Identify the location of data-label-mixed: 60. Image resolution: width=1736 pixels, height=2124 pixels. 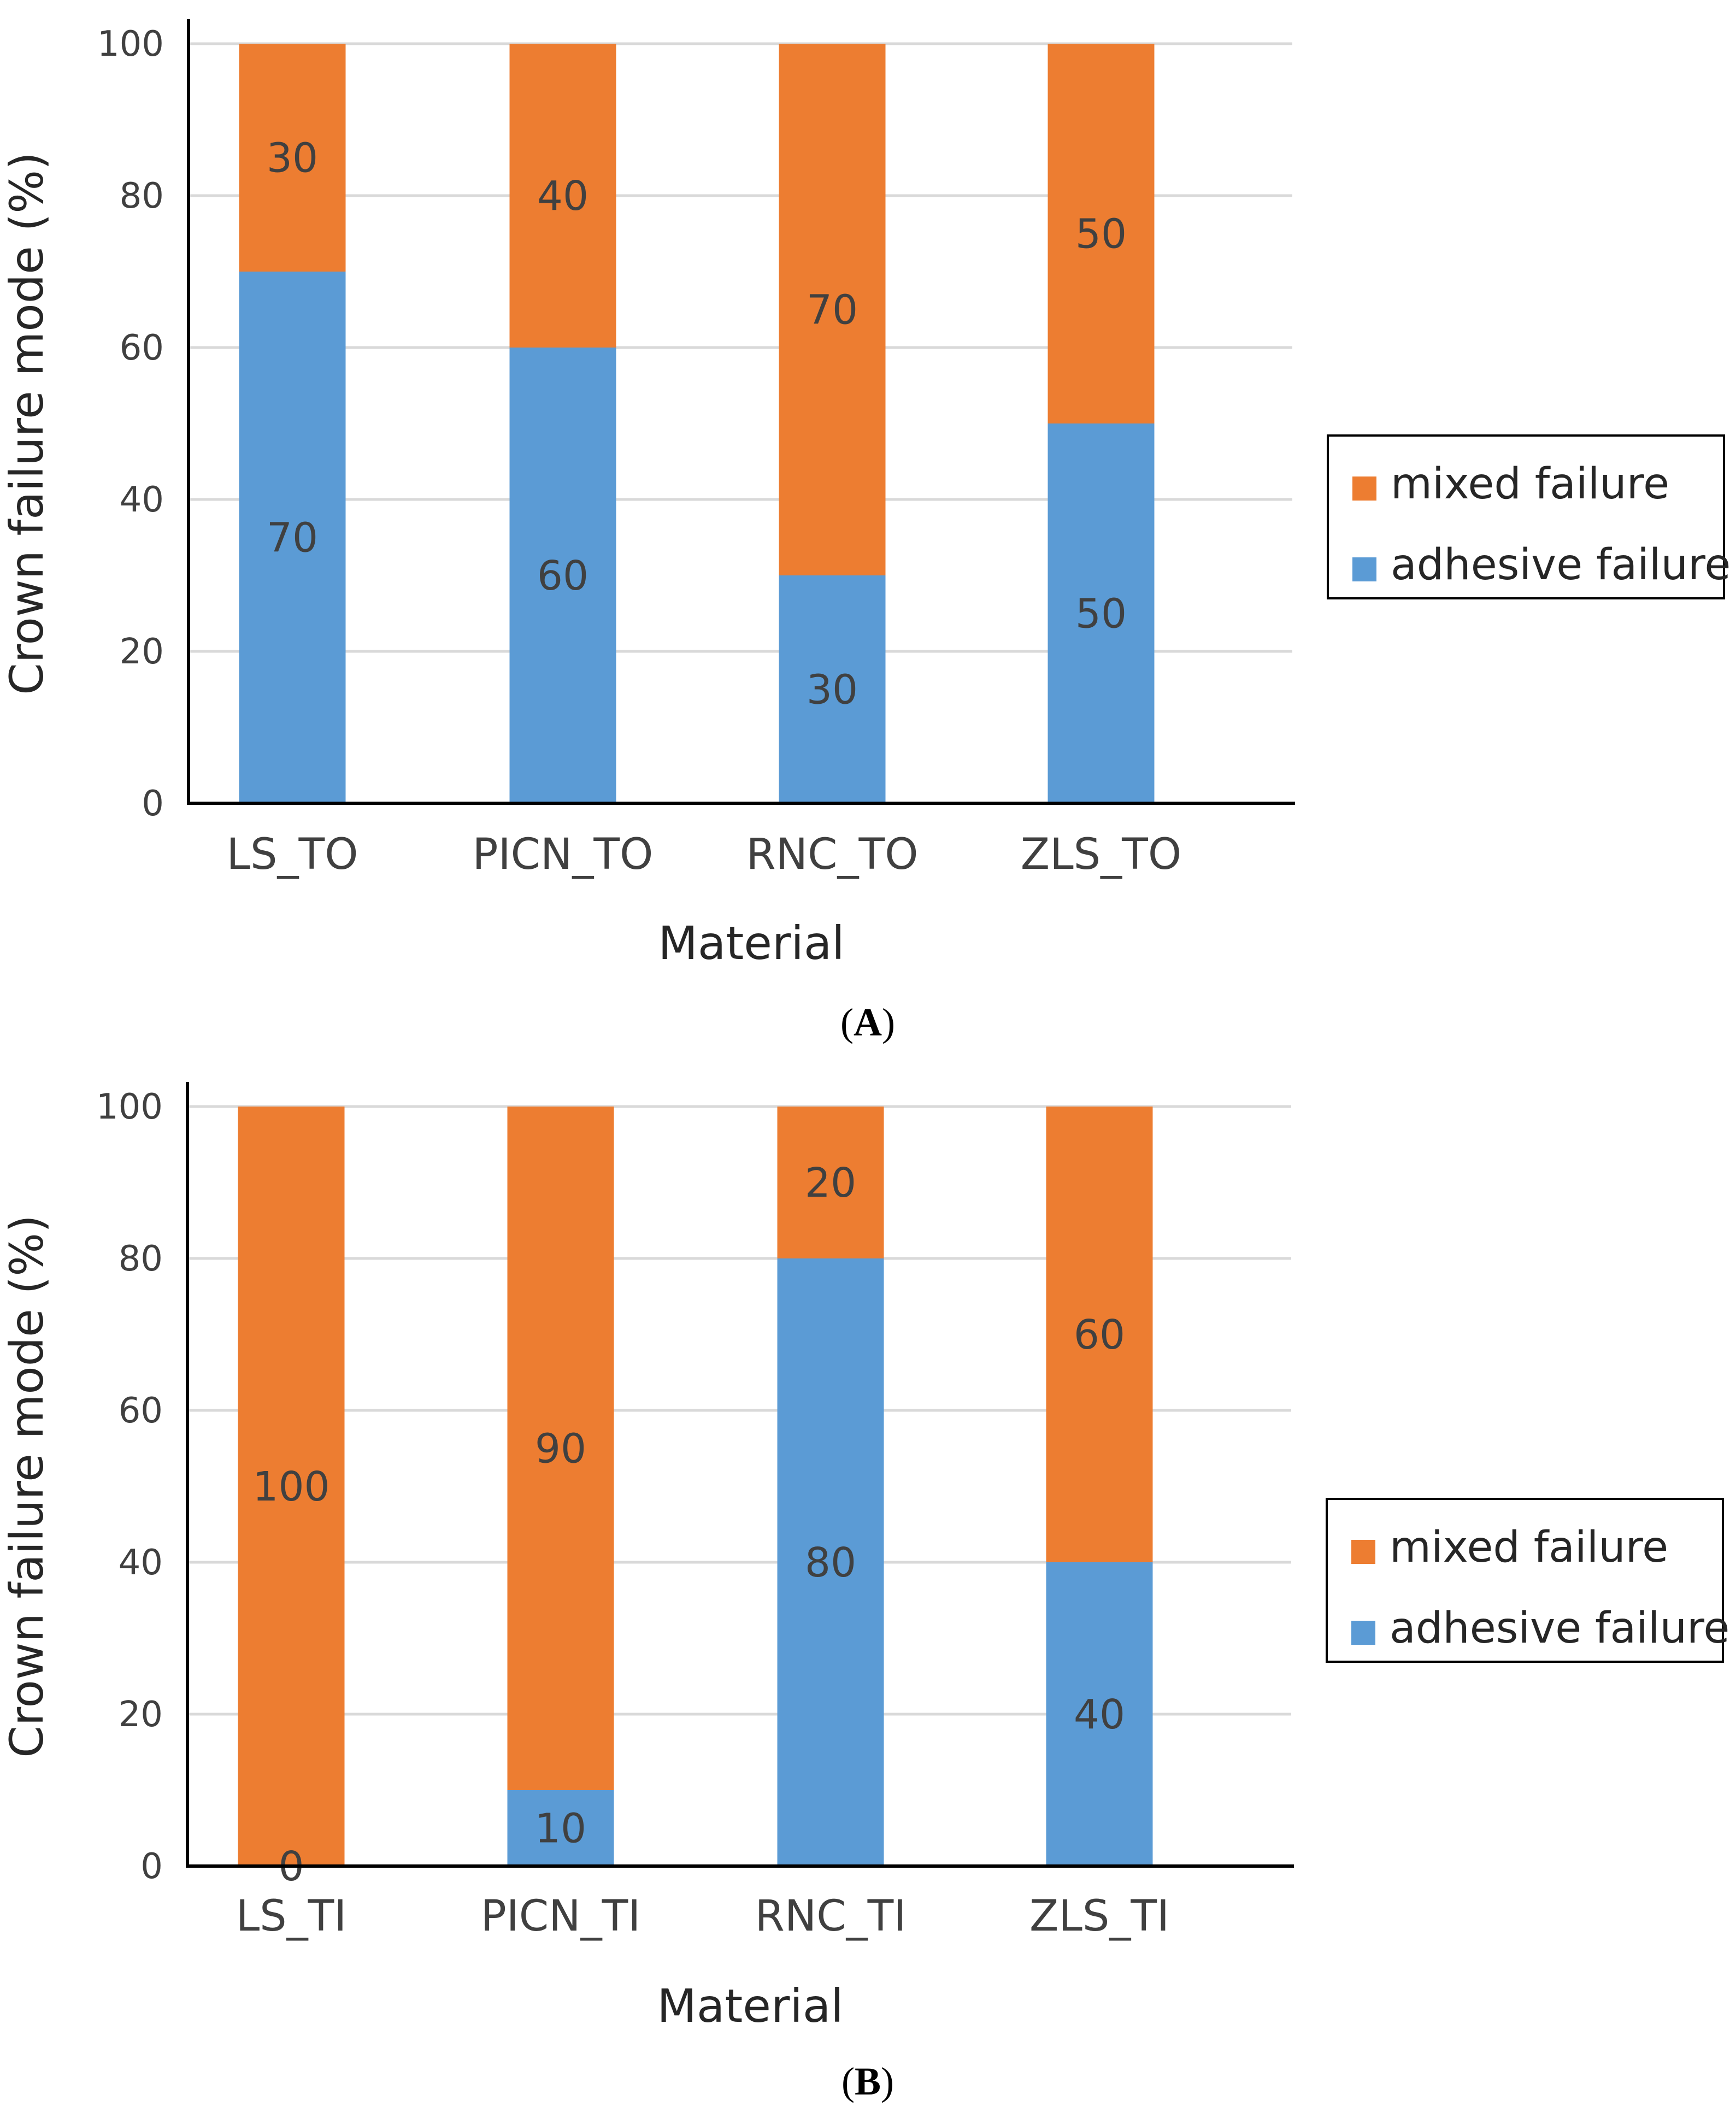
(1099, 1334).